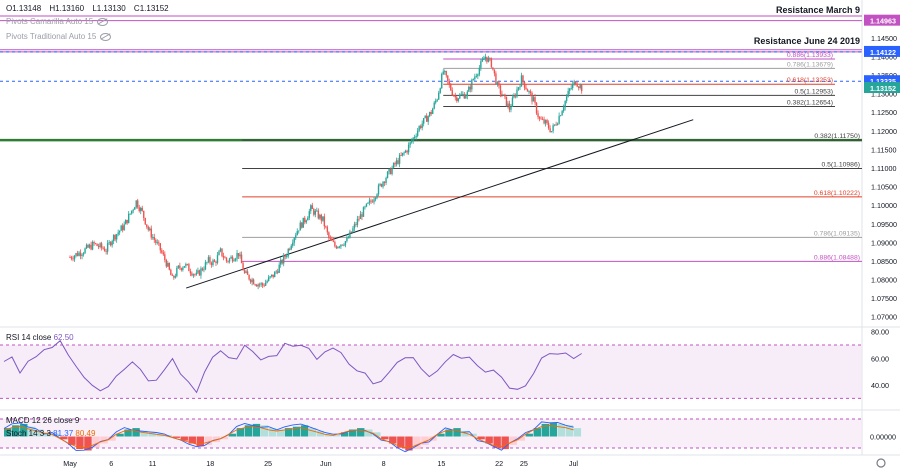 The image size is (900, 476). What do you see at coordinates (90, 8) in the screenshot?
I see `ohlc-readout: O1.13148 H1.13160 L1.13130 C1.13152` at bounding box center [90, 8].